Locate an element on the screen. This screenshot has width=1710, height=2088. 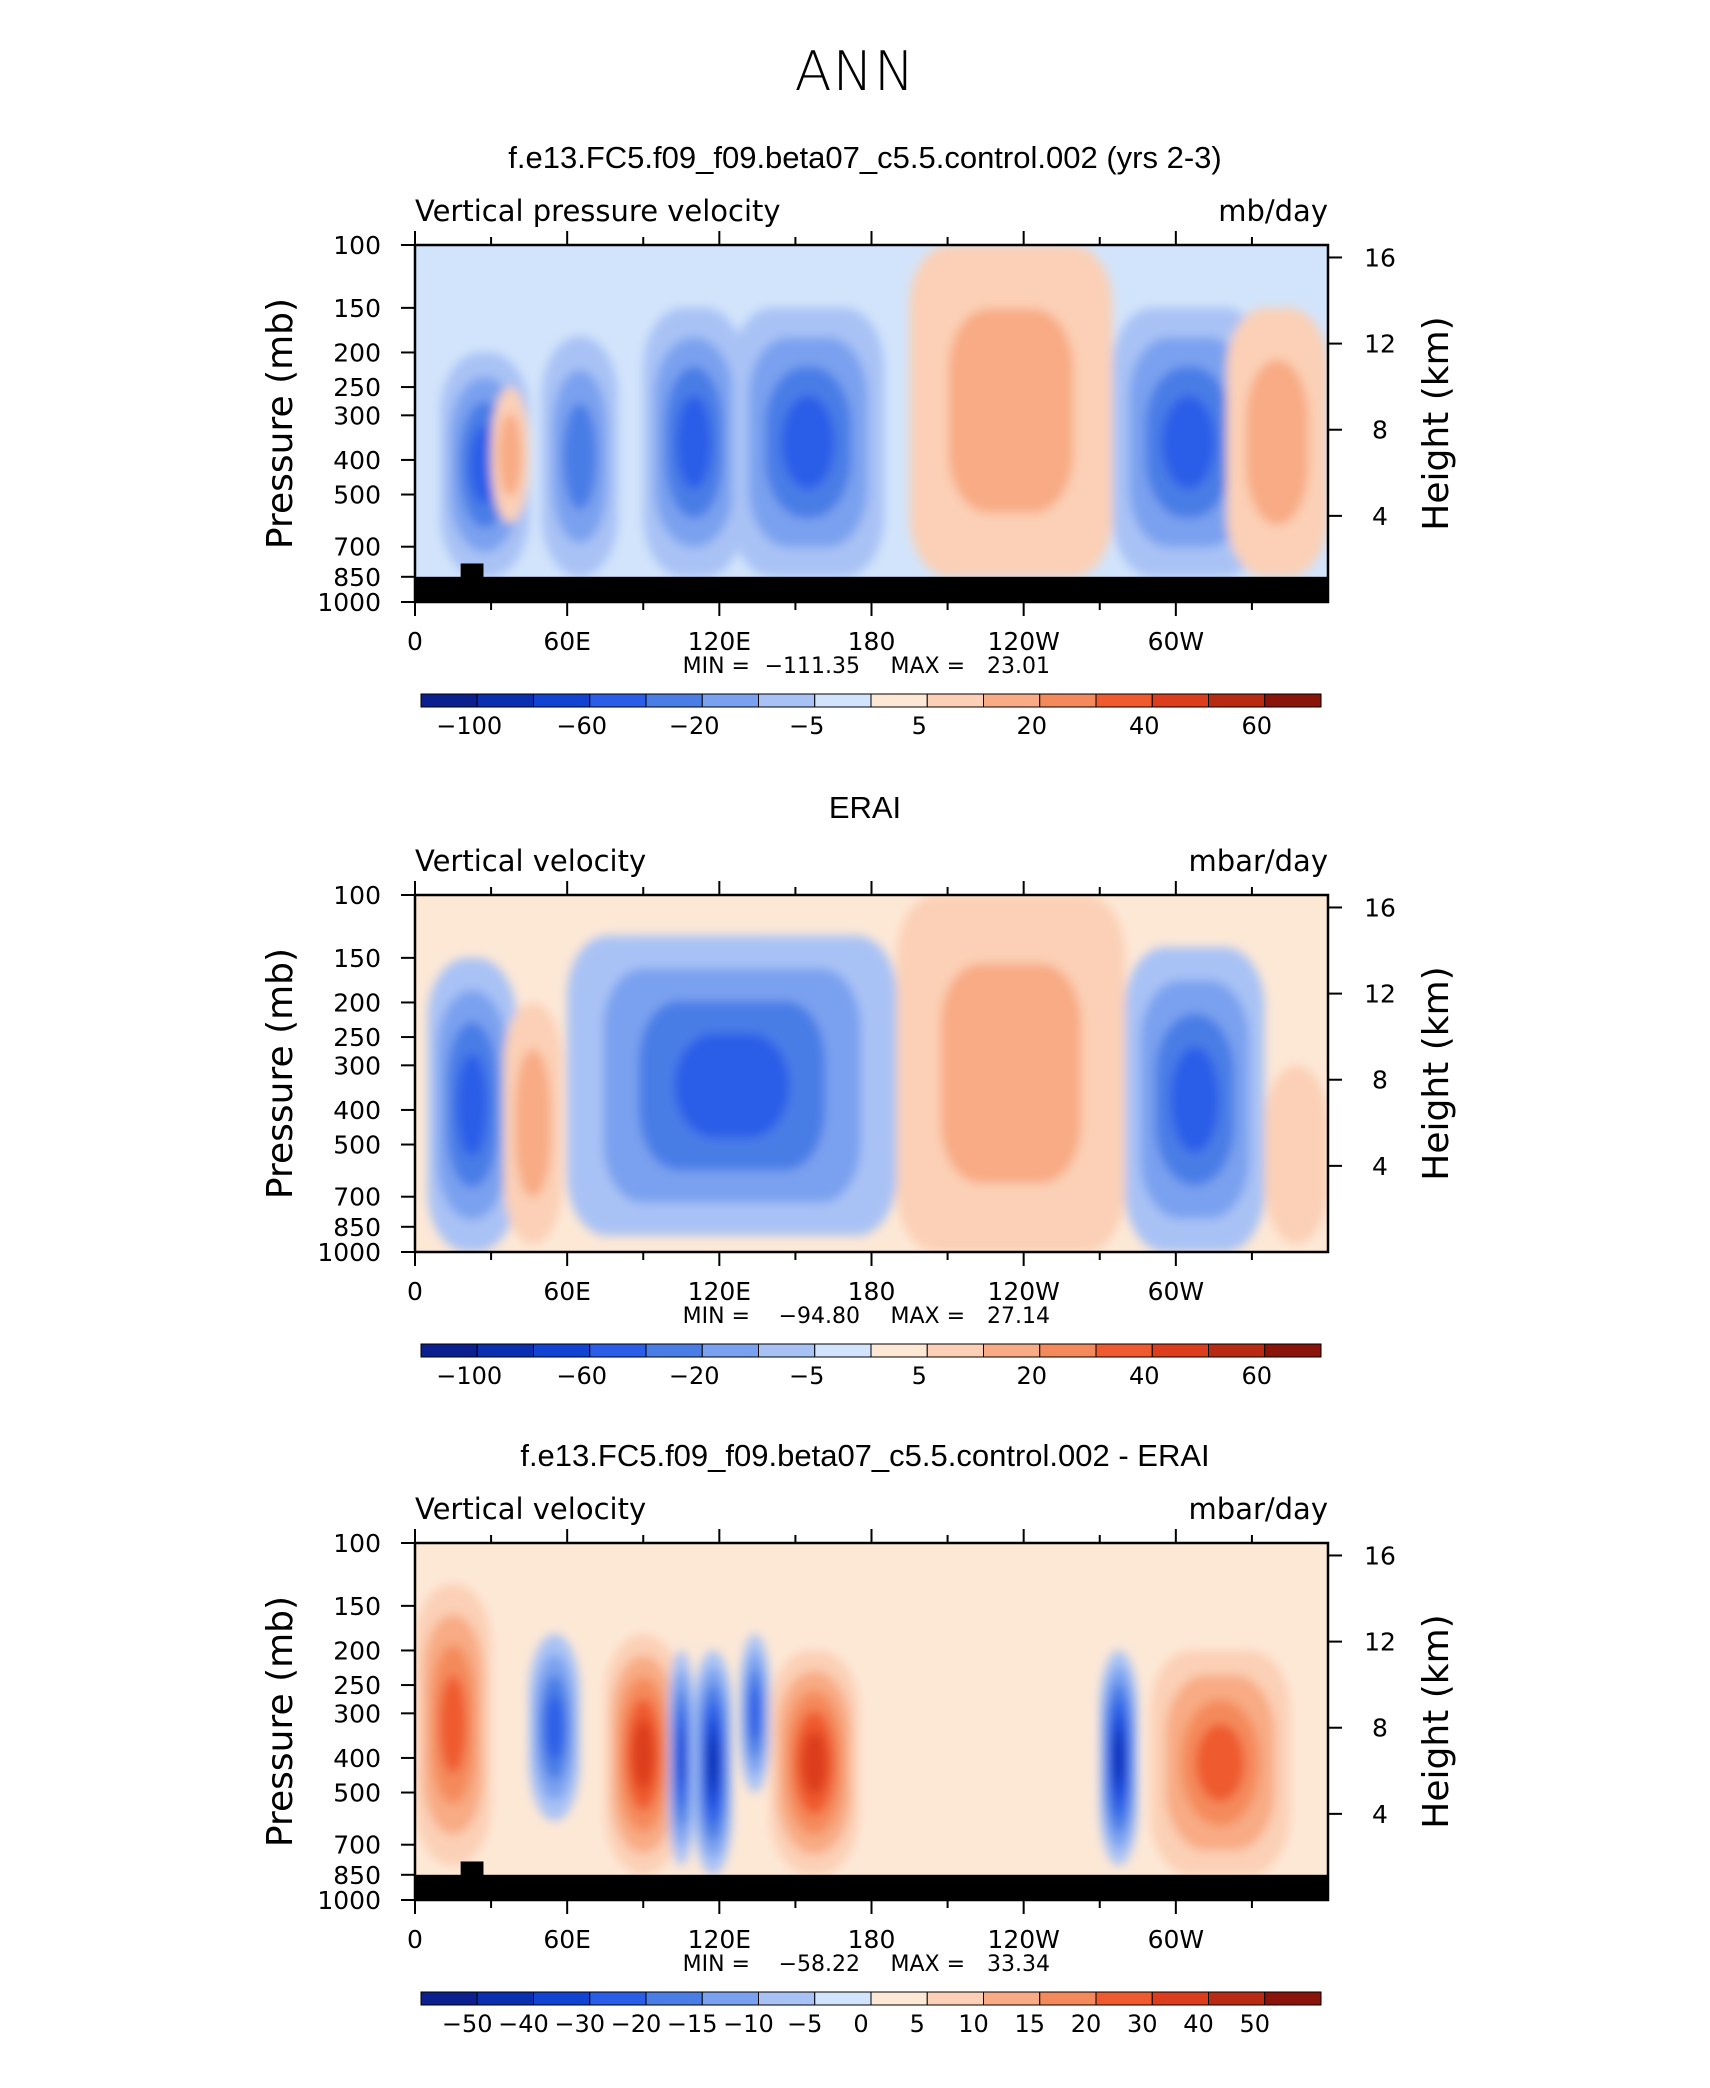
colorbar-label: −30 is located at coordinates (579, 2024).